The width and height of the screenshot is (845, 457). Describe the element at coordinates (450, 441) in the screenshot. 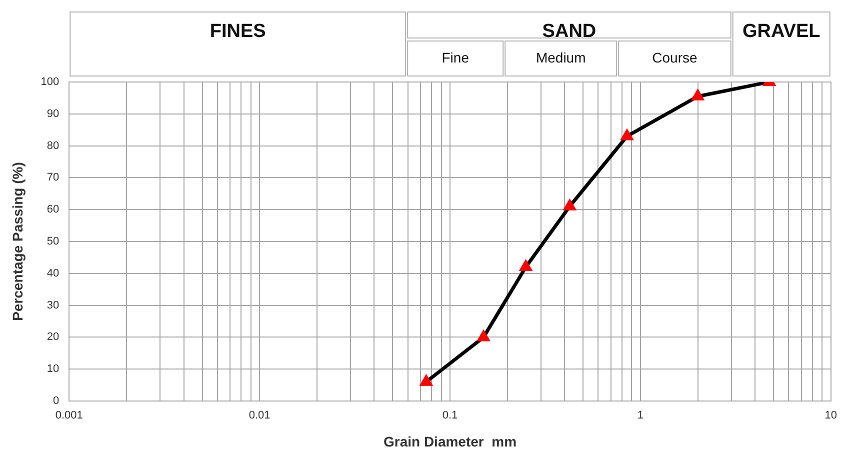

I see `x-axis-title: Grain Diameter mm` at that location.